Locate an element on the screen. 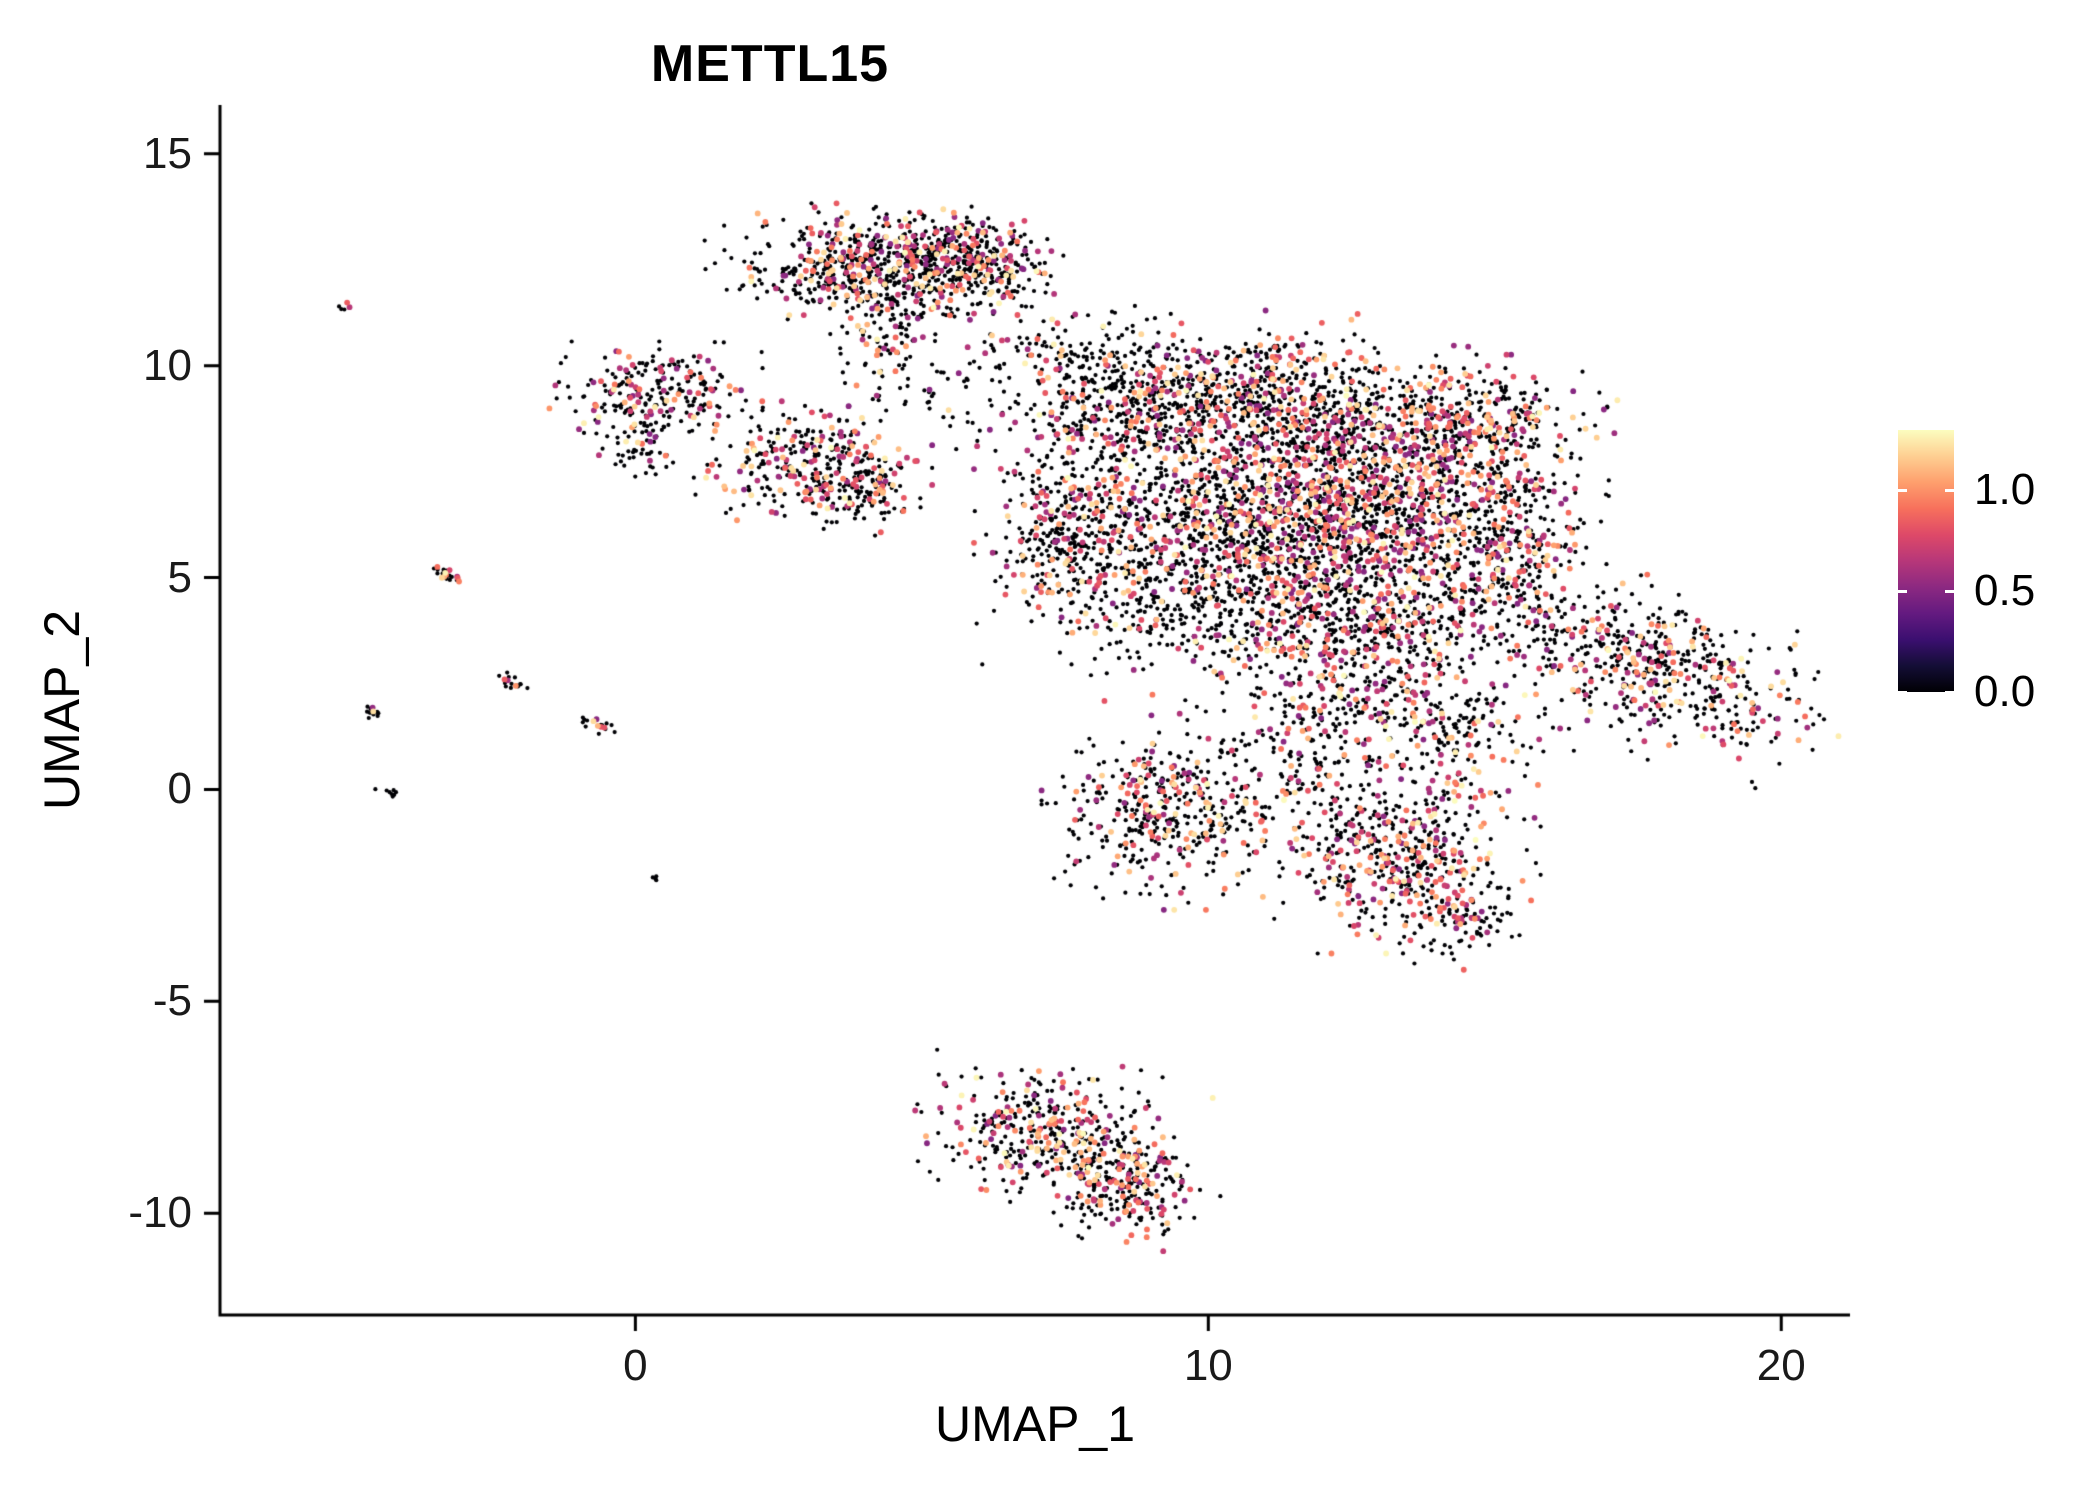 This screenshot has width=2100, height=1500. y-tick-label: 0 is located at coordinates (179, 789).